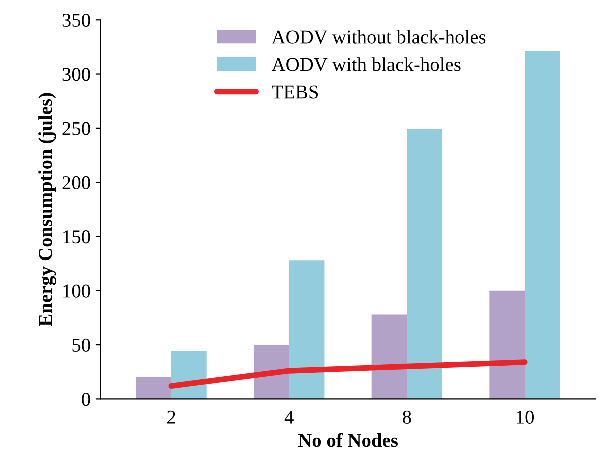 The image size is (611, 468). I want to click on y-axis-title: Energy Consumption (jules), so click(47, 210).